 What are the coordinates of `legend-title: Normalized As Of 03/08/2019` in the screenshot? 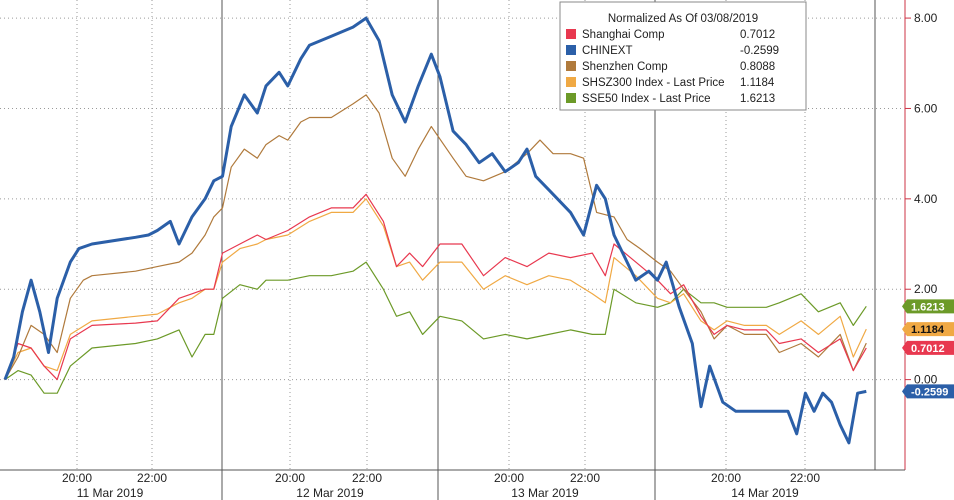 It's located at (683, 19).